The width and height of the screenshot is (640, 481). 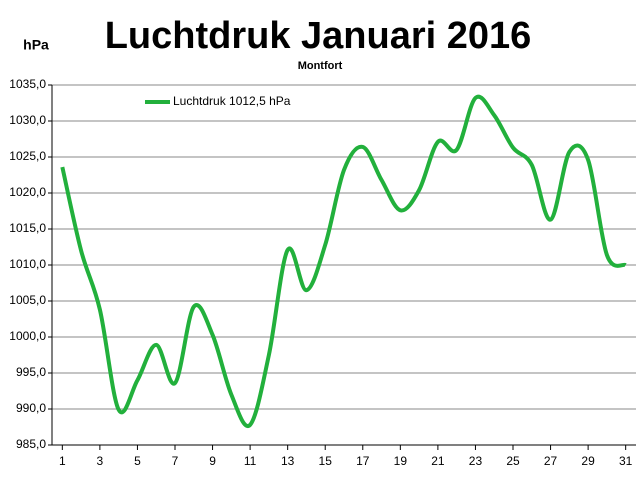 I want to click on chart-subtitle: Montfort, so click(x=320, y=66).